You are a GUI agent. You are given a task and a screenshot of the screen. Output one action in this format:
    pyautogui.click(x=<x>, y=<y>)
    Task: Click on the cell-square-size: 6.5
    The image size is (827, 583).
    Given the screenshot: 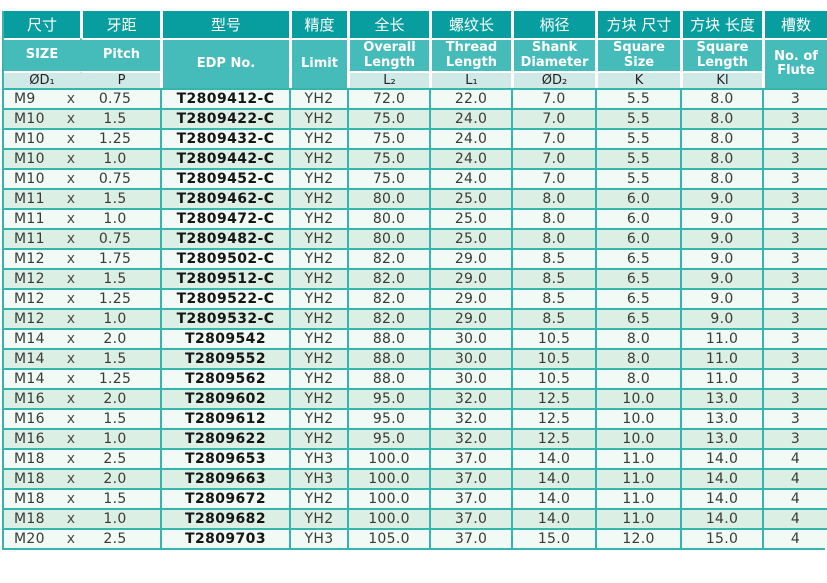 What is the action you would take?
    pyautogui.click(x=637, y=278)
    